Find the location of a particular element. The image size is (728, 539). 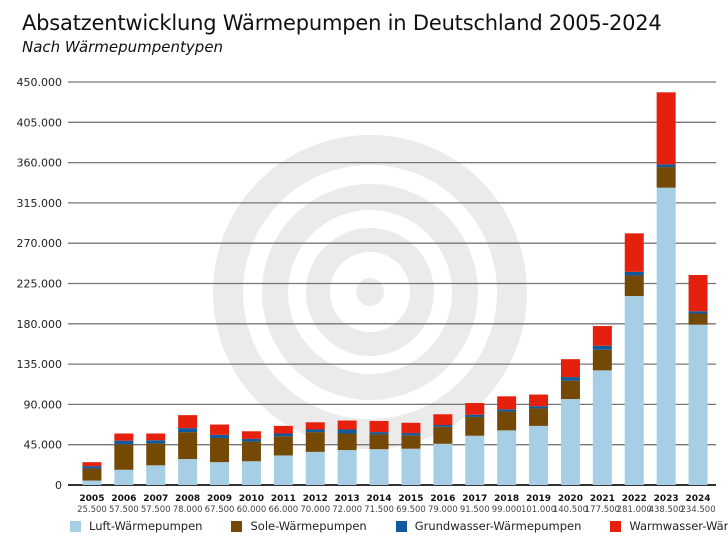

bar-segment-sole-w-rmepumpen2021 is located at coordinates (602, 360).